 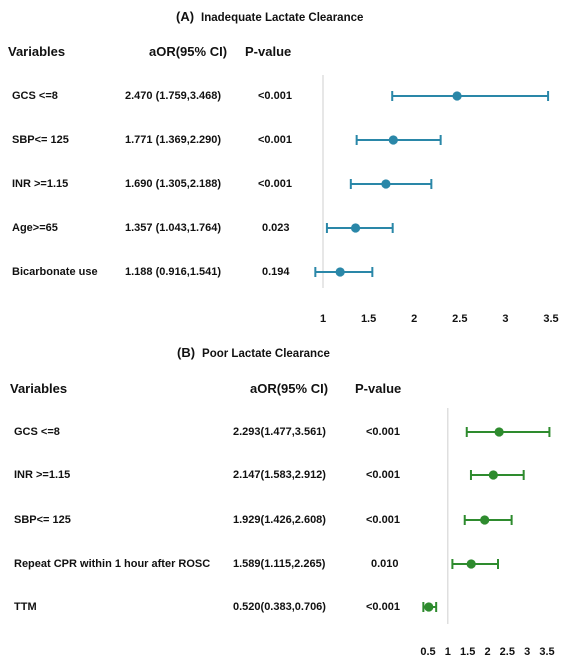 I want to click on panel-a-pvalue: 0.194, so click(x=276, y=272).